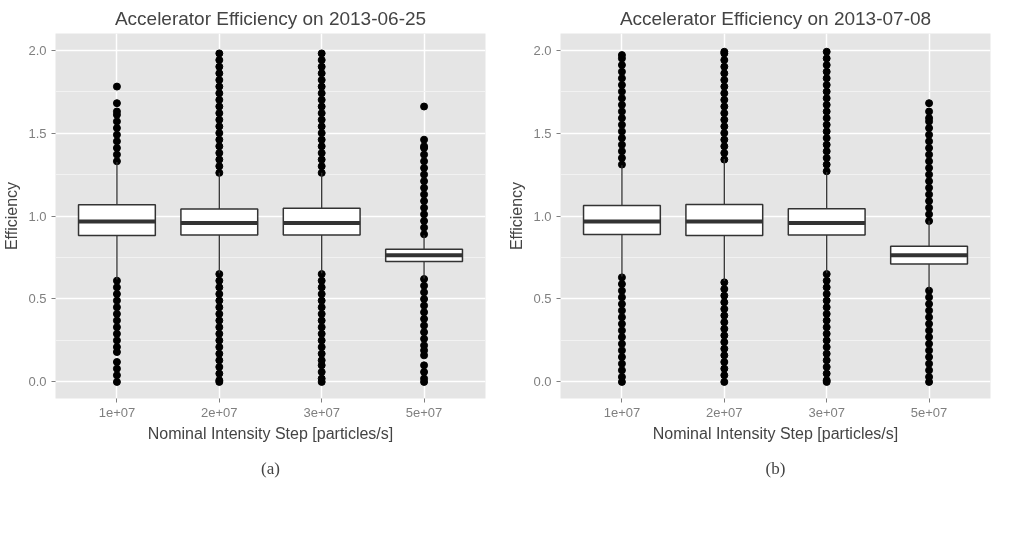  Describe the element at coordinates (270, 468) in the screenshot. I see `text: (a)` at that location.